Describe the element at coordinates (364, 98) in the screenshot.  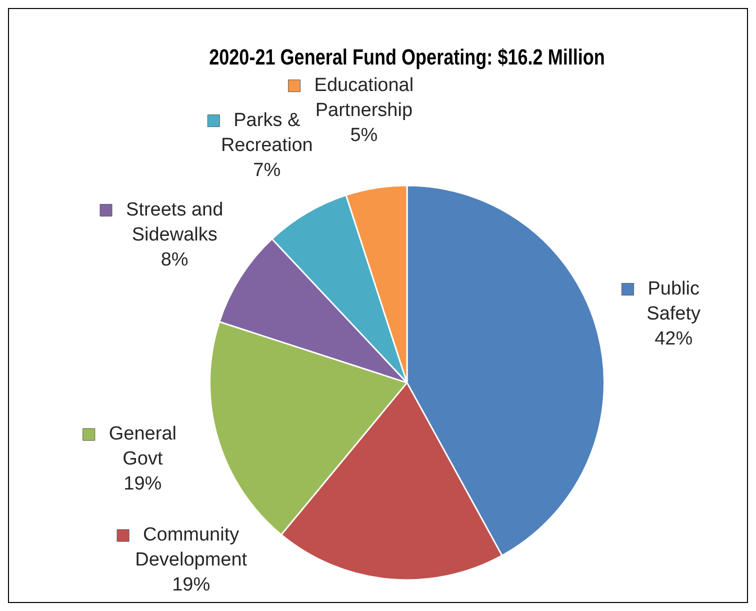
I see `legend-label: Educational Partnership` at that location.